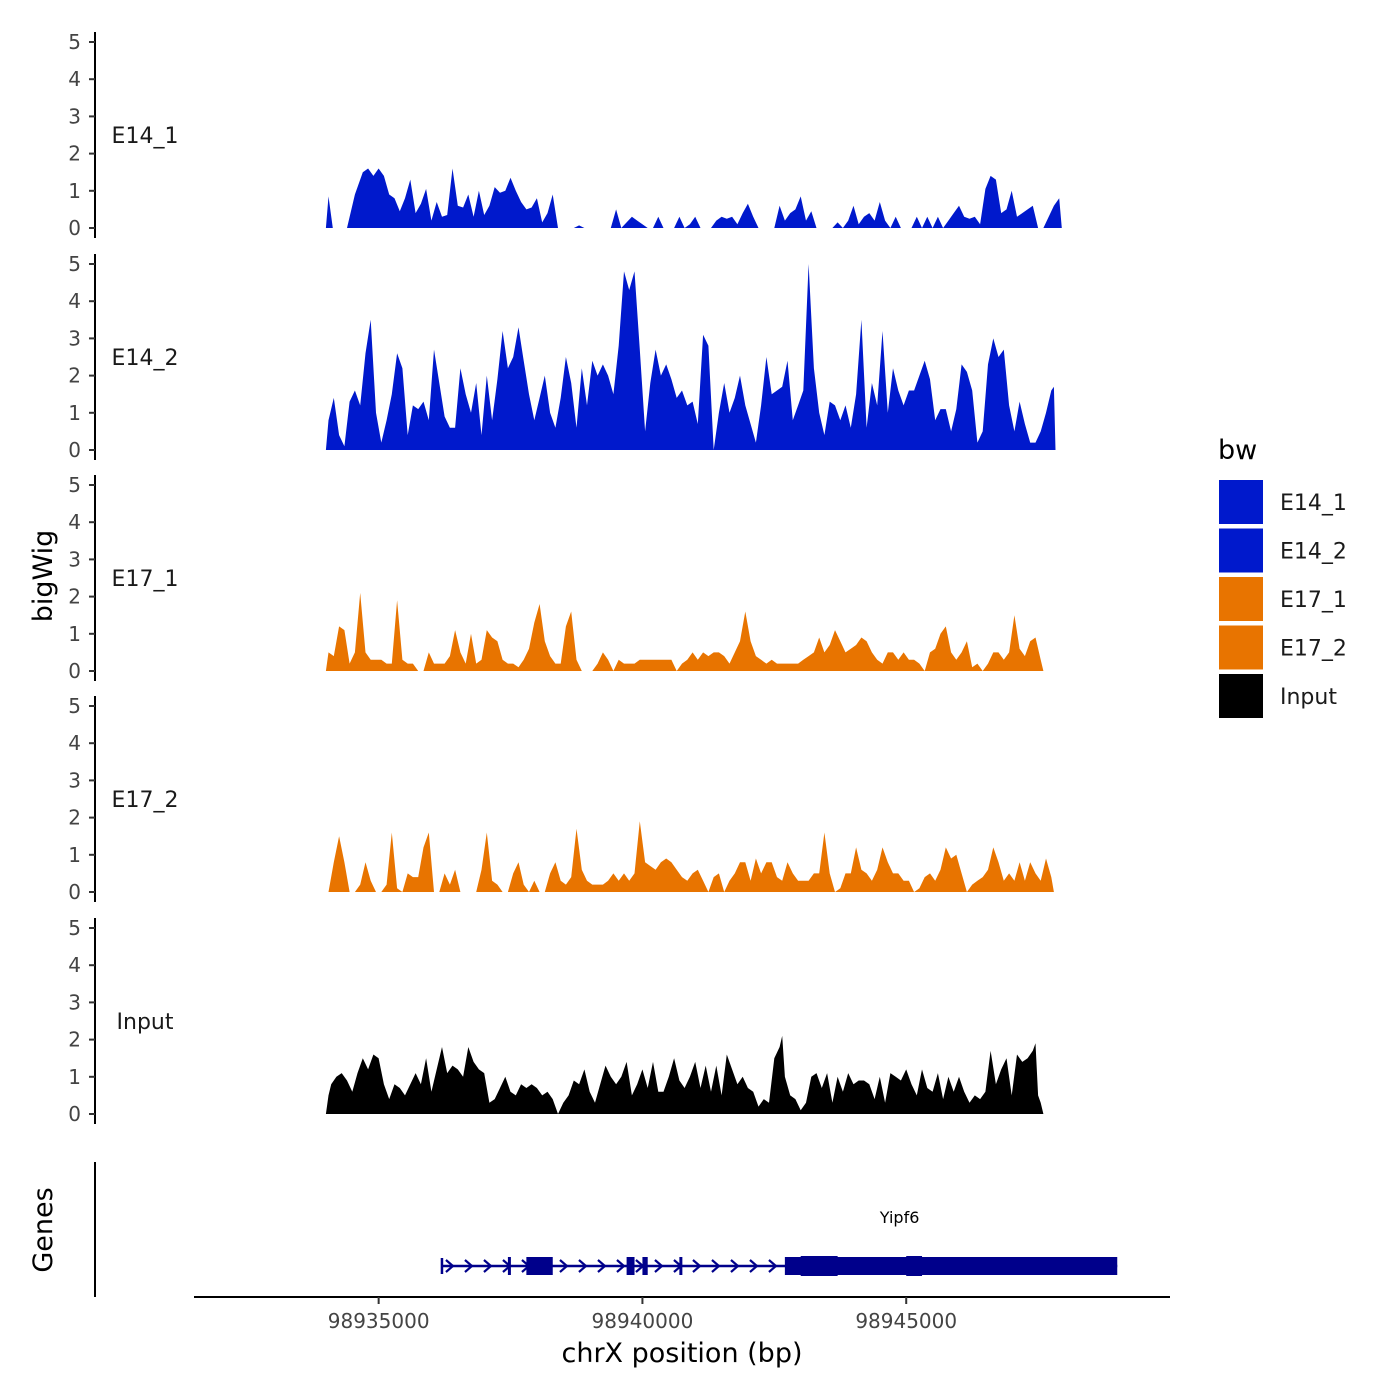  I want to click on legend-label-E17_1: E17_1, so click(1313, 600).